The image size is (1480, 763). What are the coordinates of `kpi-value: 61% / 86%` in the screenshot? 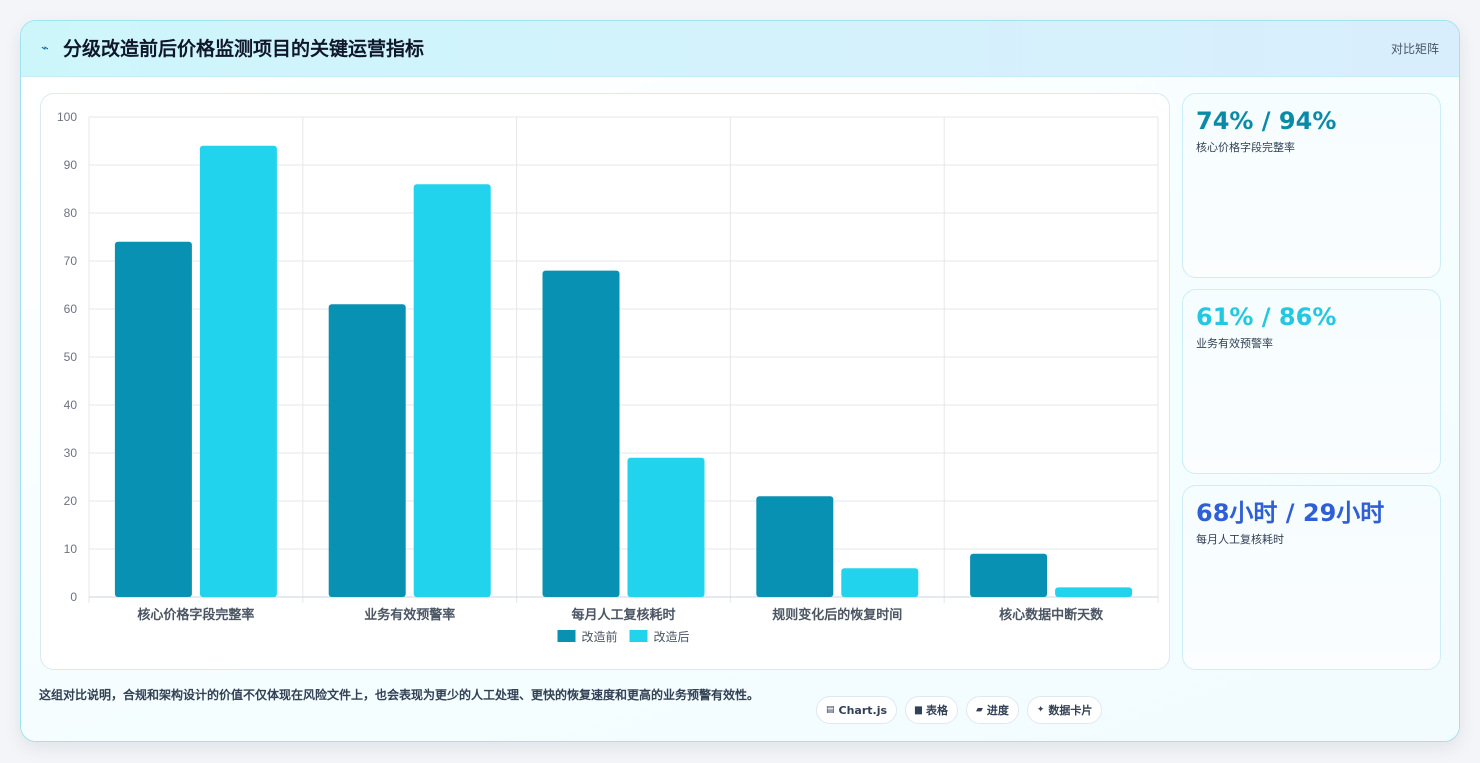 It's located at (1266, 317).